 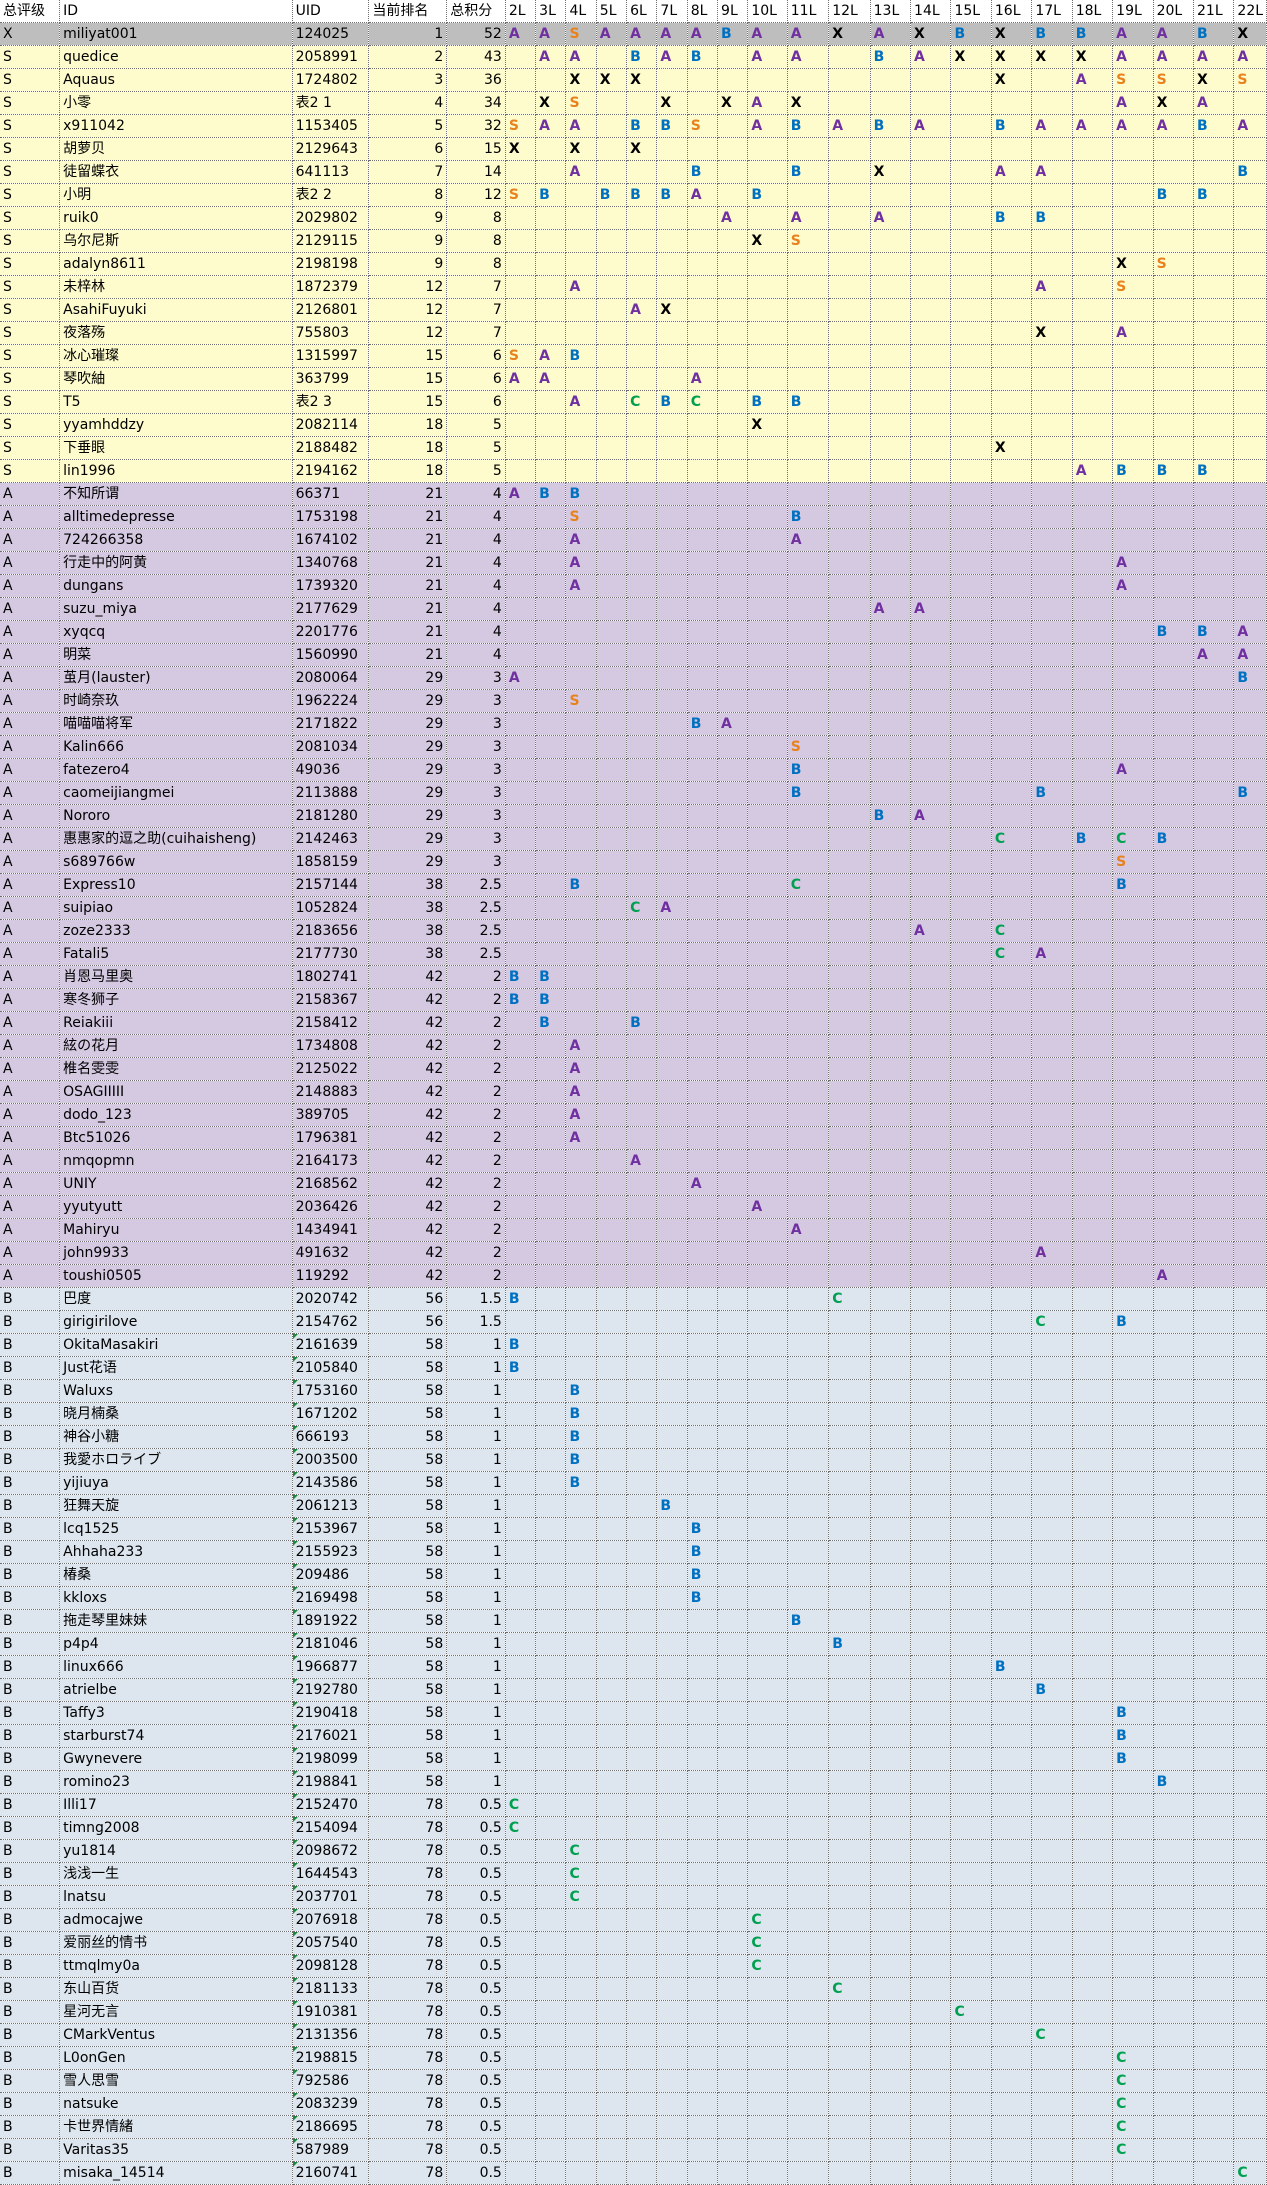 What do you see at coordinates (331, 2058) in the screenshot?
I see `uid-cell: 2198815` at bounding box center [331, 2058].